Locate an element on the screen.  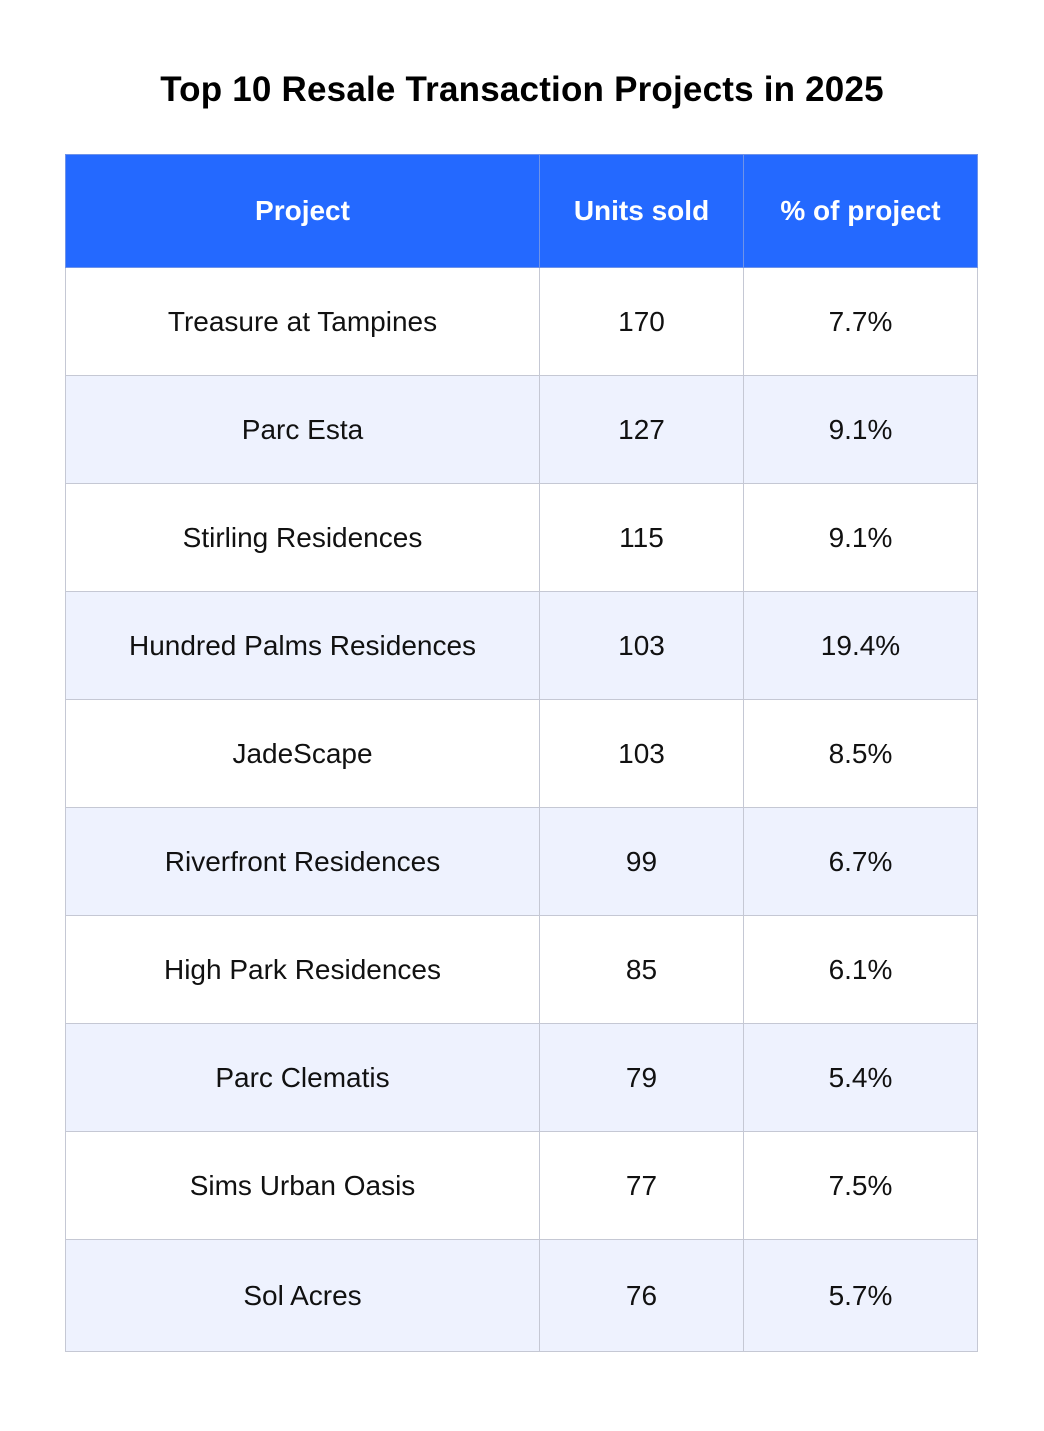
table-row: High Park Residences 85 6.1% is located at coordinates (521, 969).